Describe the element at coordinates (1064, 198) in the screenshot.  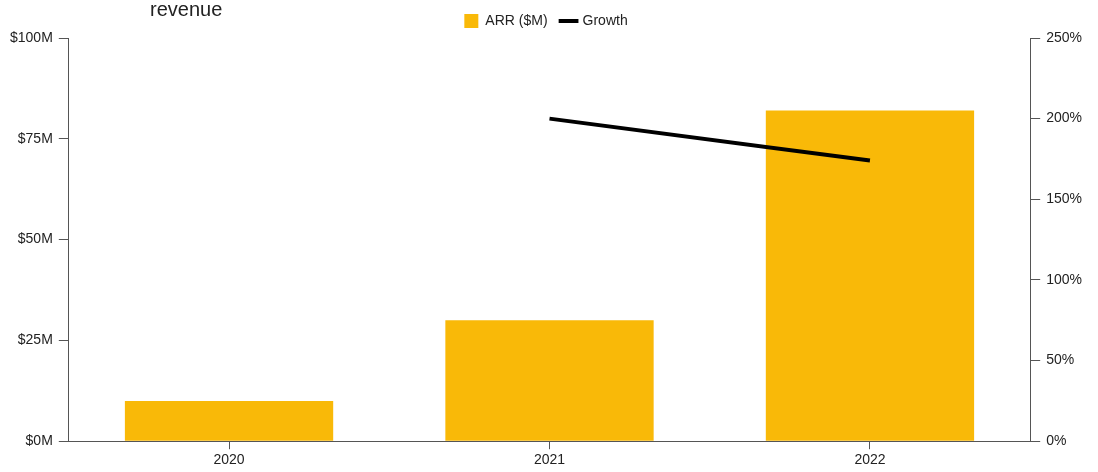
I see `y2-tick-label: 150%` at that location.